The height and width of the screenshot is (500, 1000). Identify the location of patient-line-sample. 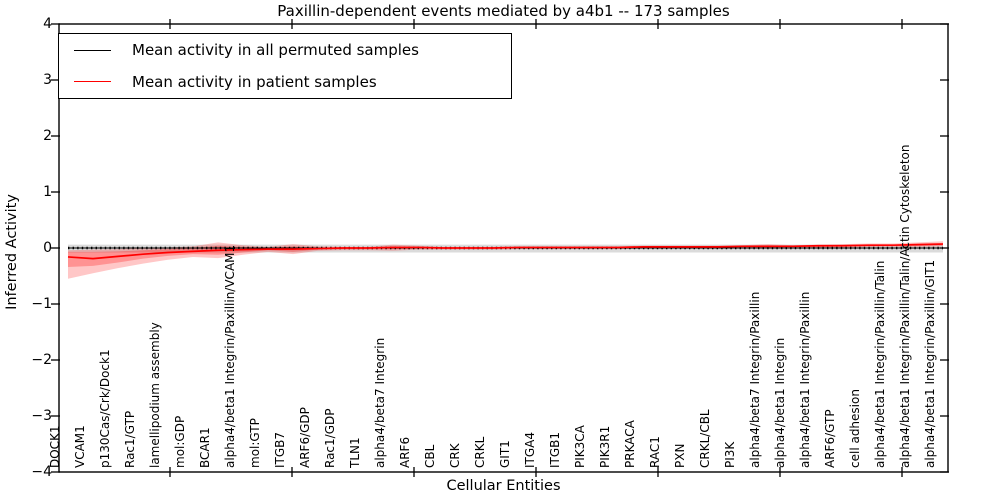
(92, 82).